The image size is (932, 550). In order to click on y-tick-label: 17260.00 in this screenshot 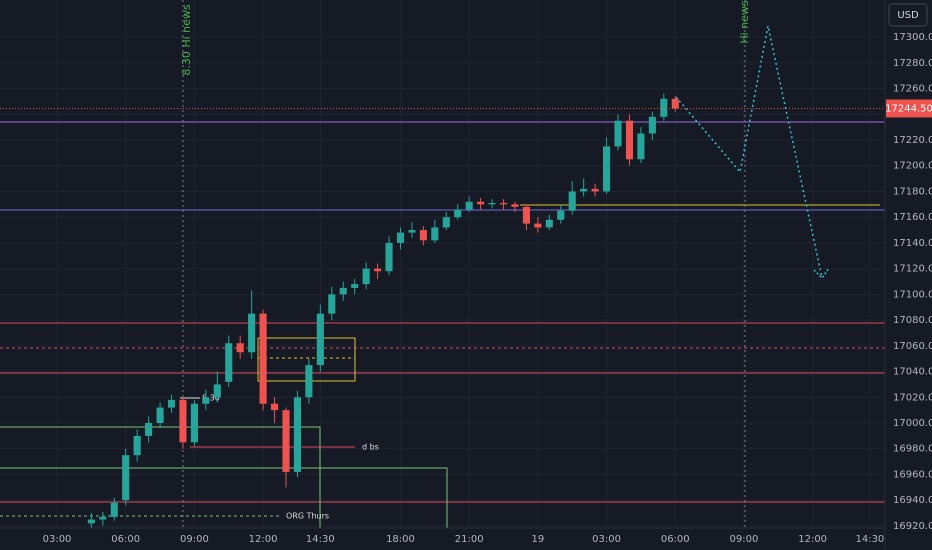, I will do `click(912, 89)`.